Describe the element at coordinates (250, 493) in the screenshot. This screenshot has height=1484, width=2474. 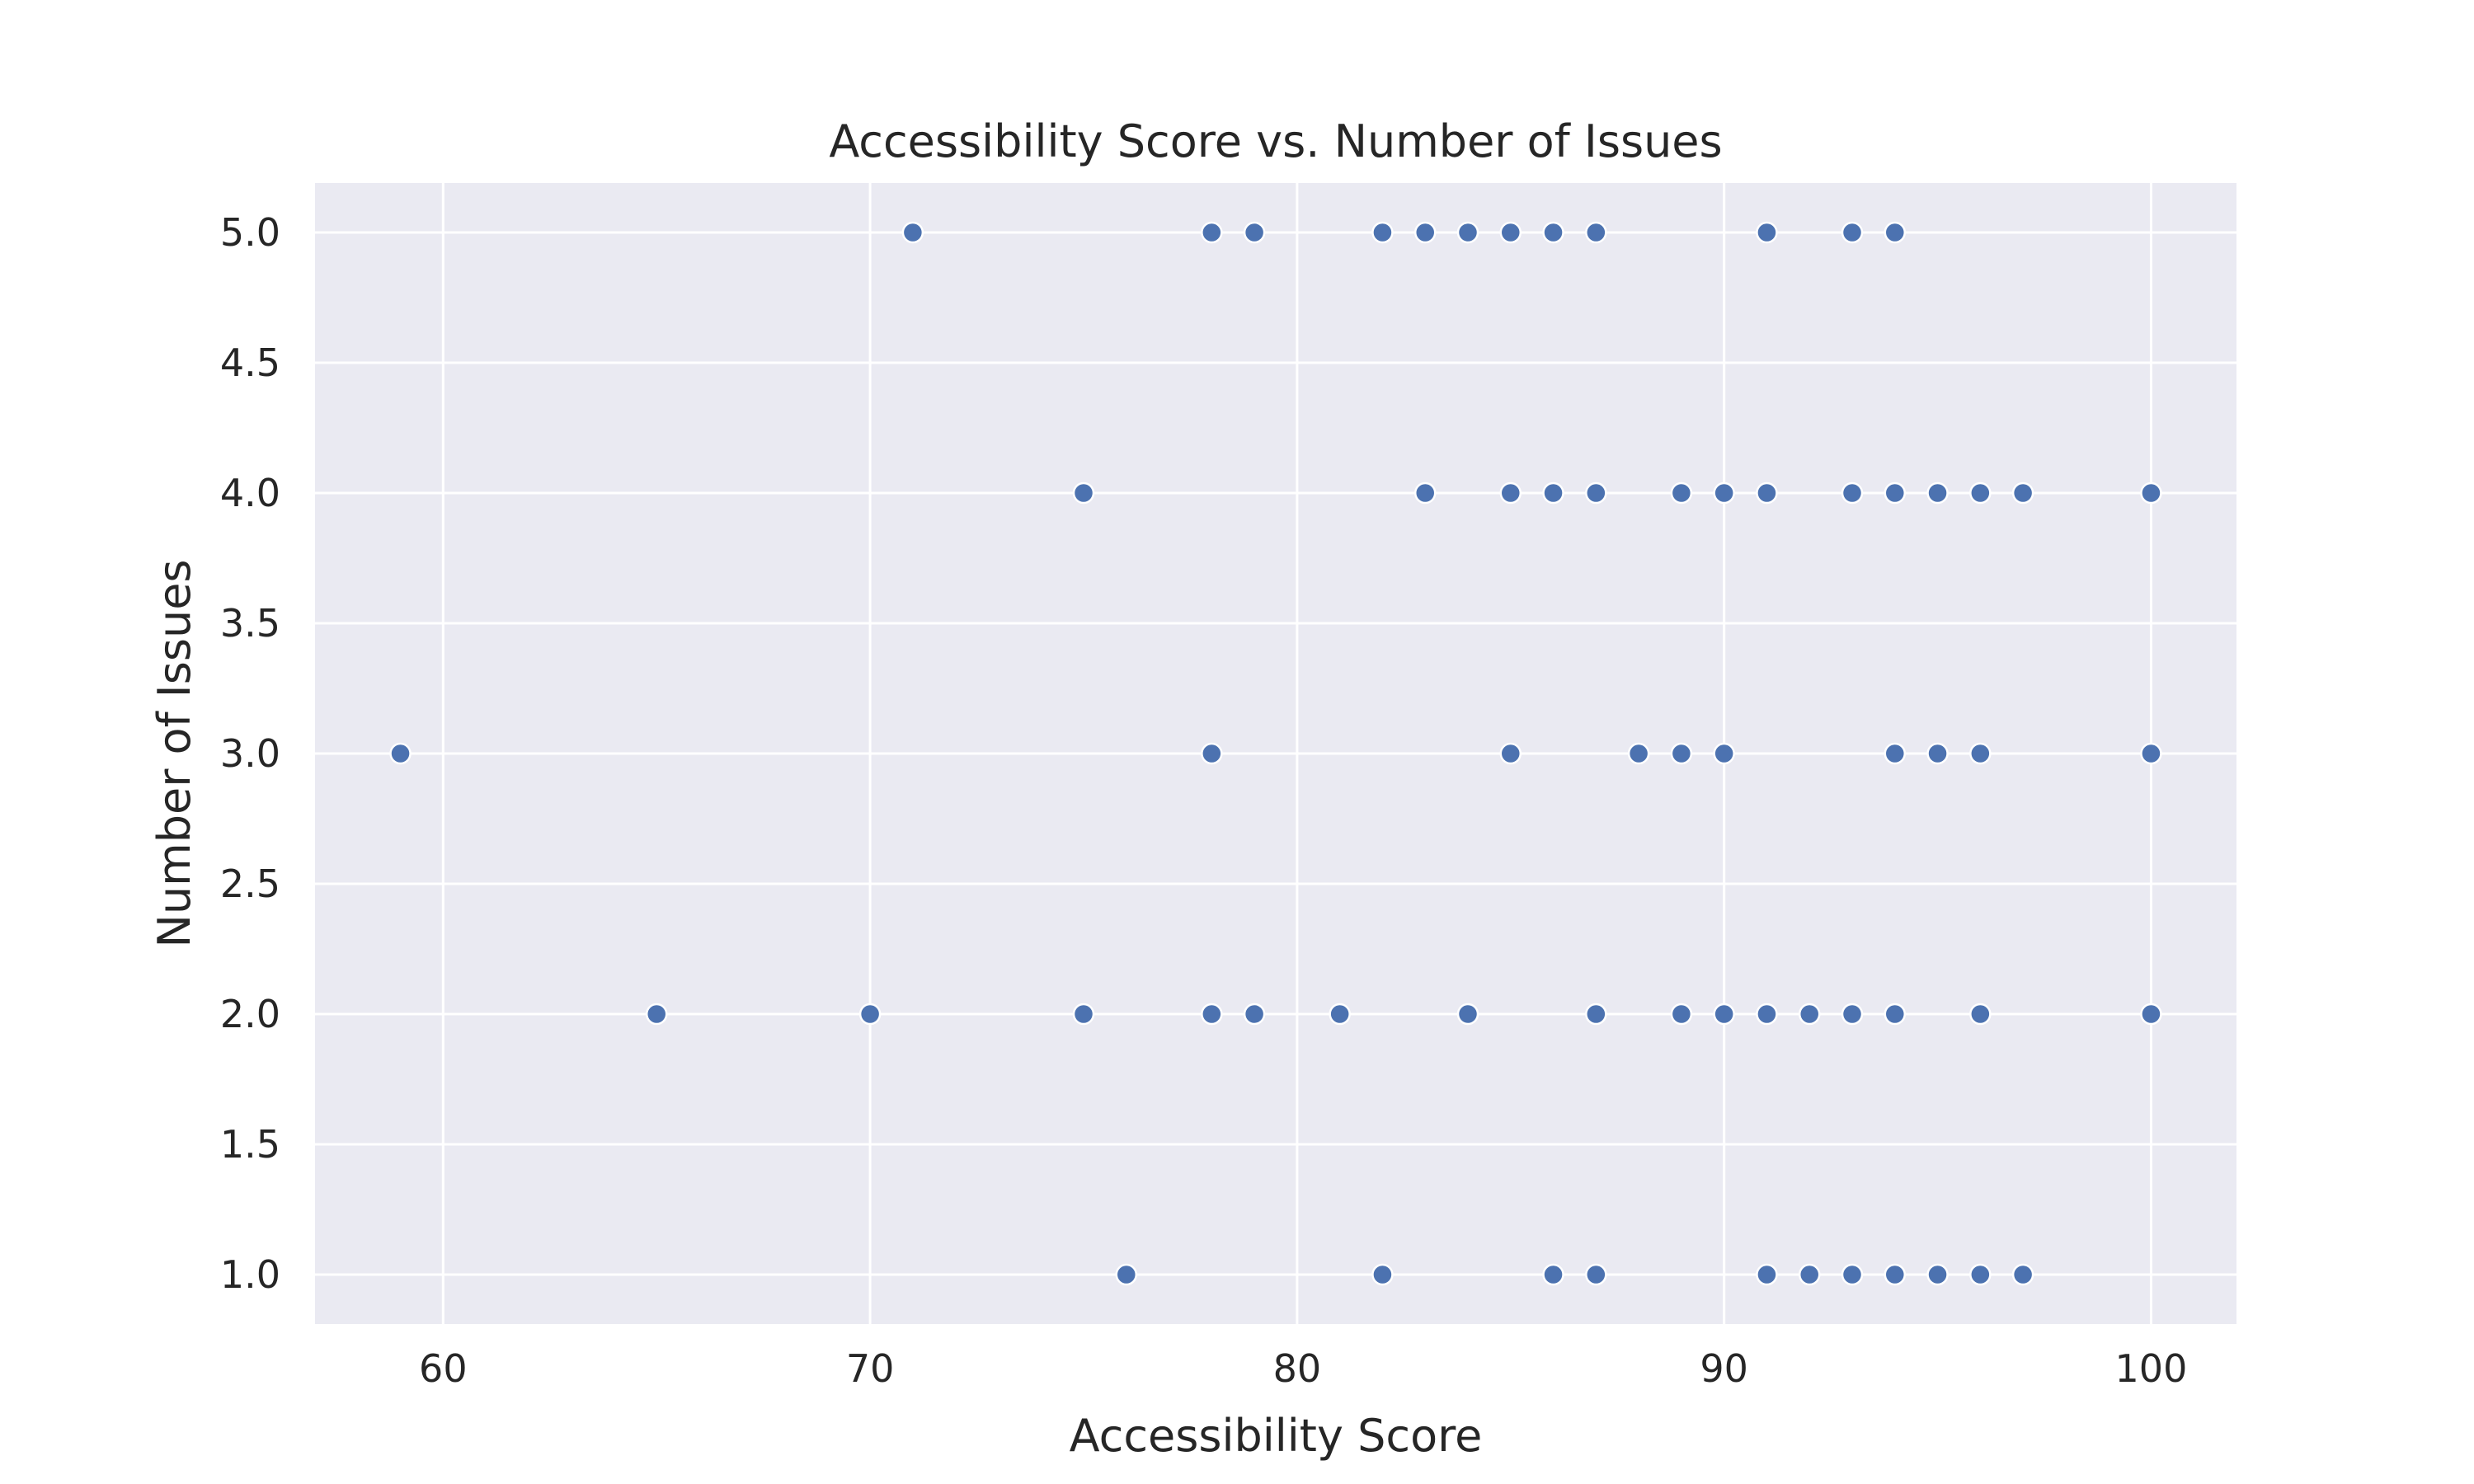
I see `y-tick-label: 4.0` at that location.